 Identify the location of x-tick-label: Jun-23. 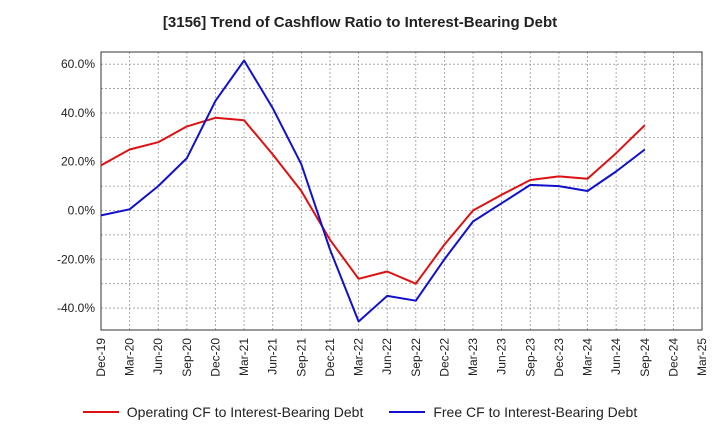
(502, 356).